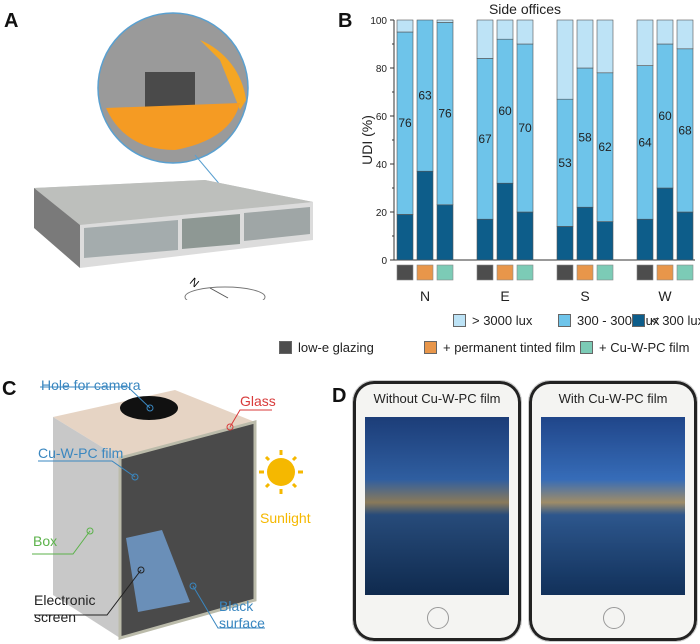 This screenshot has width=700, height=644. What do you see at coordinates (91, 385) in the screenshot?
I see `label-hole-for-camera: Hole for camera` at bounding box center [91, 385].